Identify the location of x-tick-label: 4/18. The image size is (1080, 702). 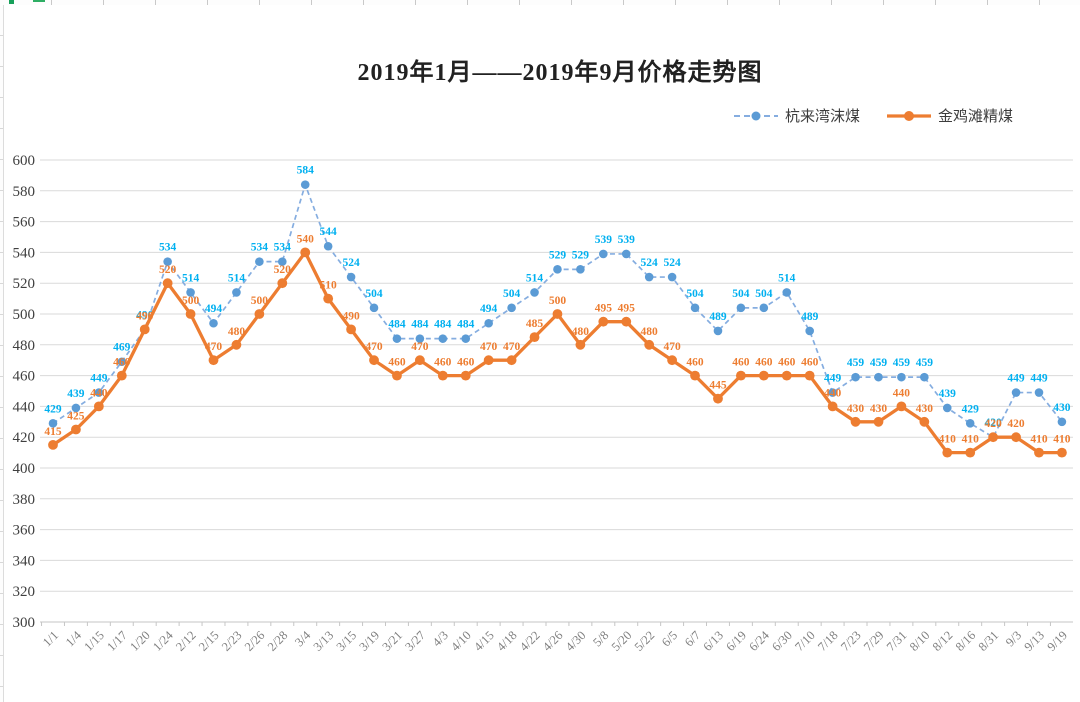
(507, 641).